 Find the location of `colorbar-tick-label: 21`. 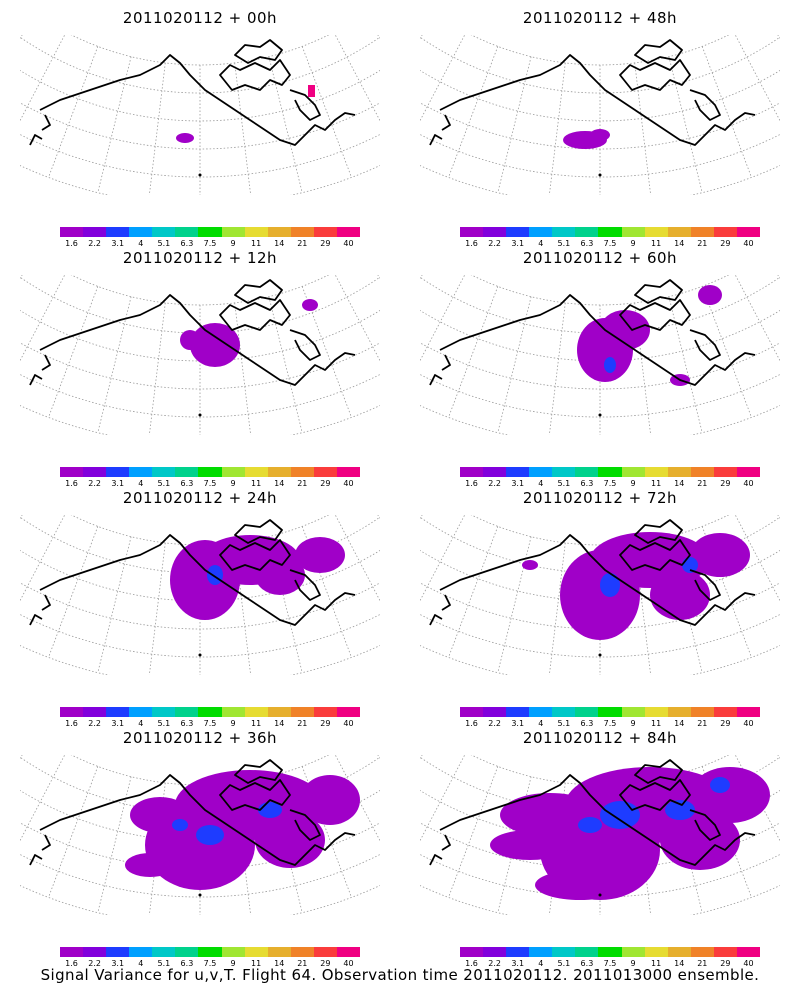

colorbar-tick-label: 21 is located at coordinates (702, 483).